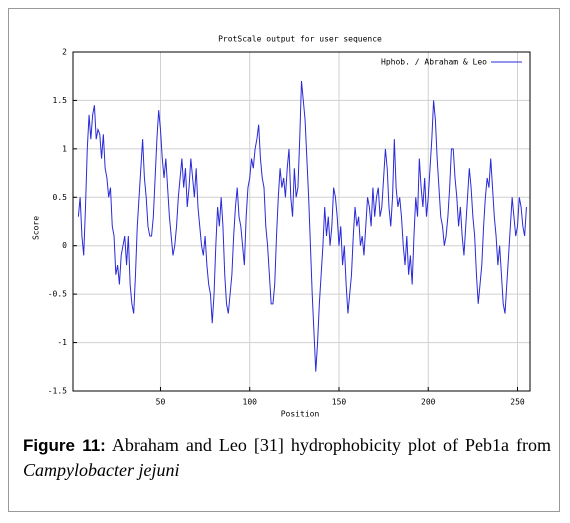  Describe the element at coordinates (60, 100) in the screenshot. I see `y-tick-label: 1.5` at that location.